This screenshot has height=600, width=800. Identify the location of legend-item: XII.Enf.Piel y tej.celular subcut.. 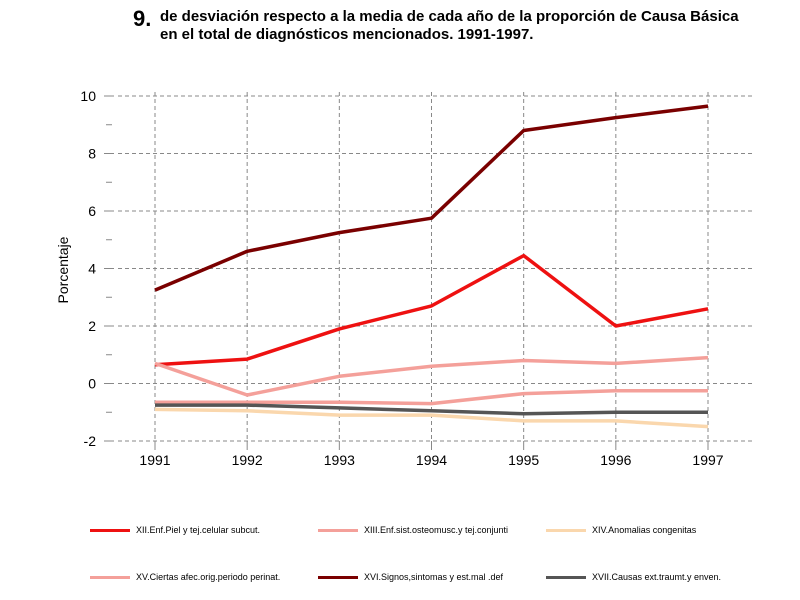
(175, 530).